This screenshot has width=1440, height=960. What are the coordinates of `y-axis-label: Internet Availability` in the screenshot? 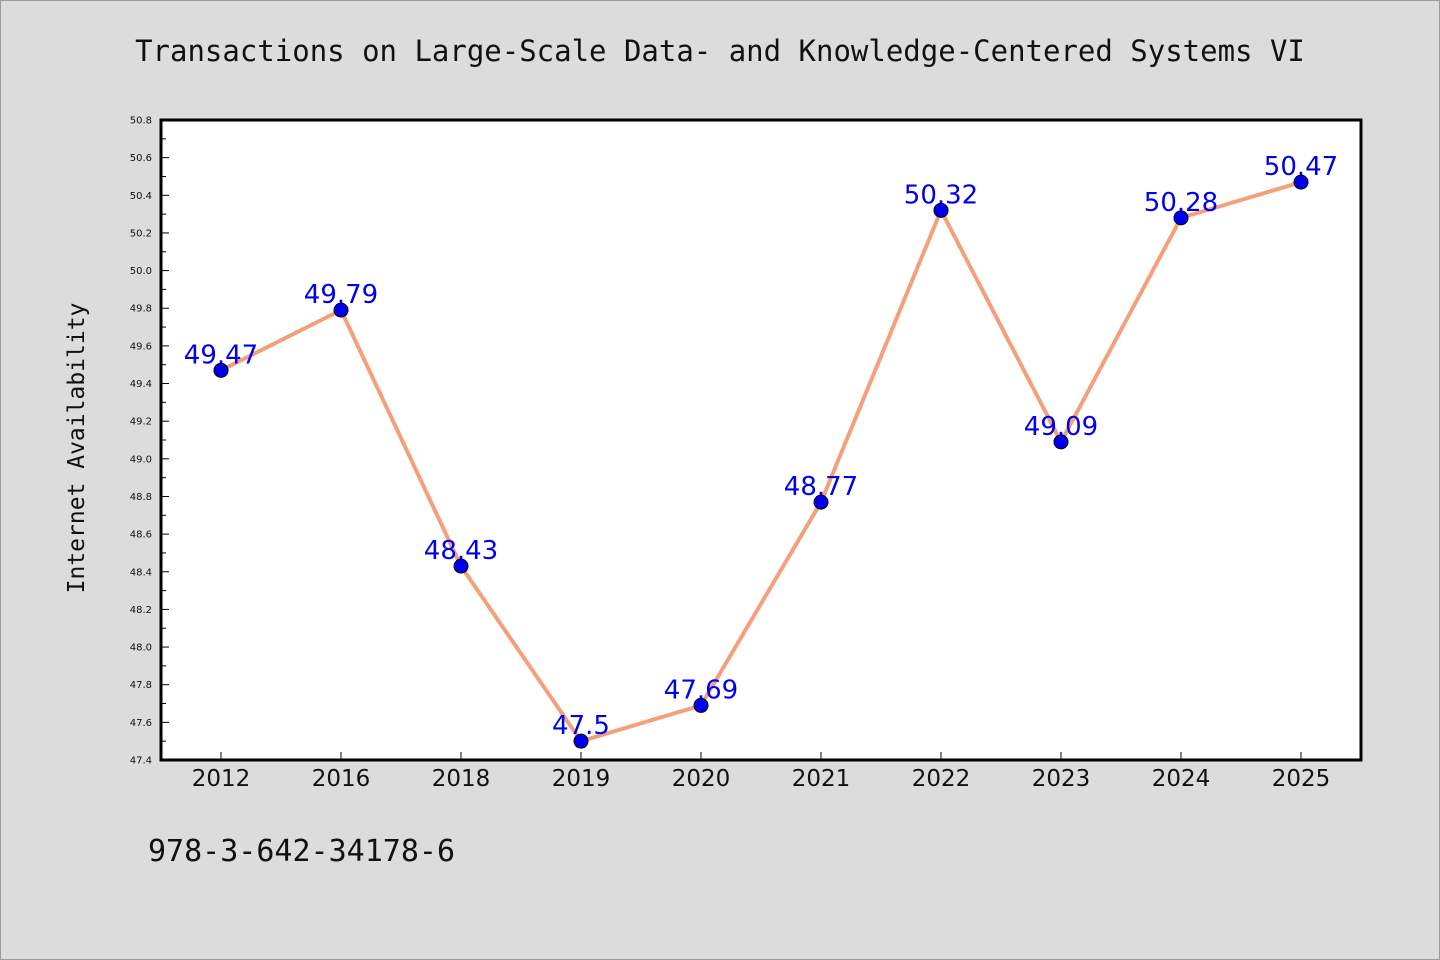 It's located at (77, 448).